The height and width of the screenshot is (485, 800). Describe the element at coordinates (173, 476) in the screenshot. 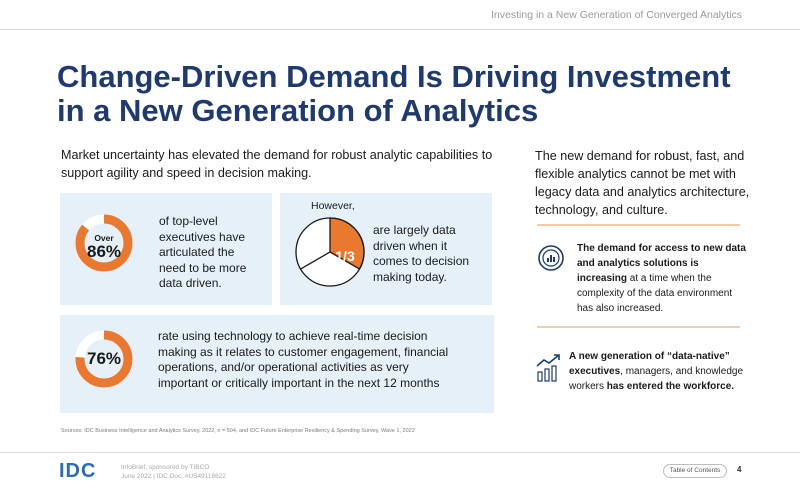

I see `footer-meta-line-2: June 2022 | IDC Doc. #US49118622` at that location.